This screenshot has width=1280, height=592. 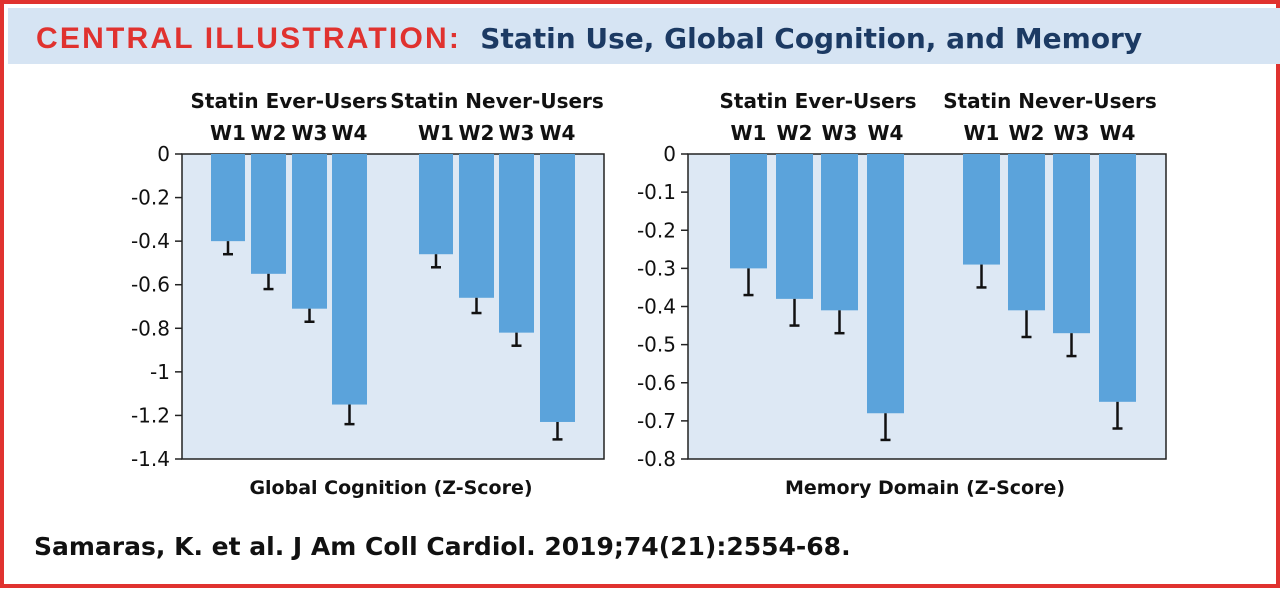 What do you see at coordinates (656, 421) in the screenshot?
I see `y-tick-label: -0.7` at bounding box center [656, 421].